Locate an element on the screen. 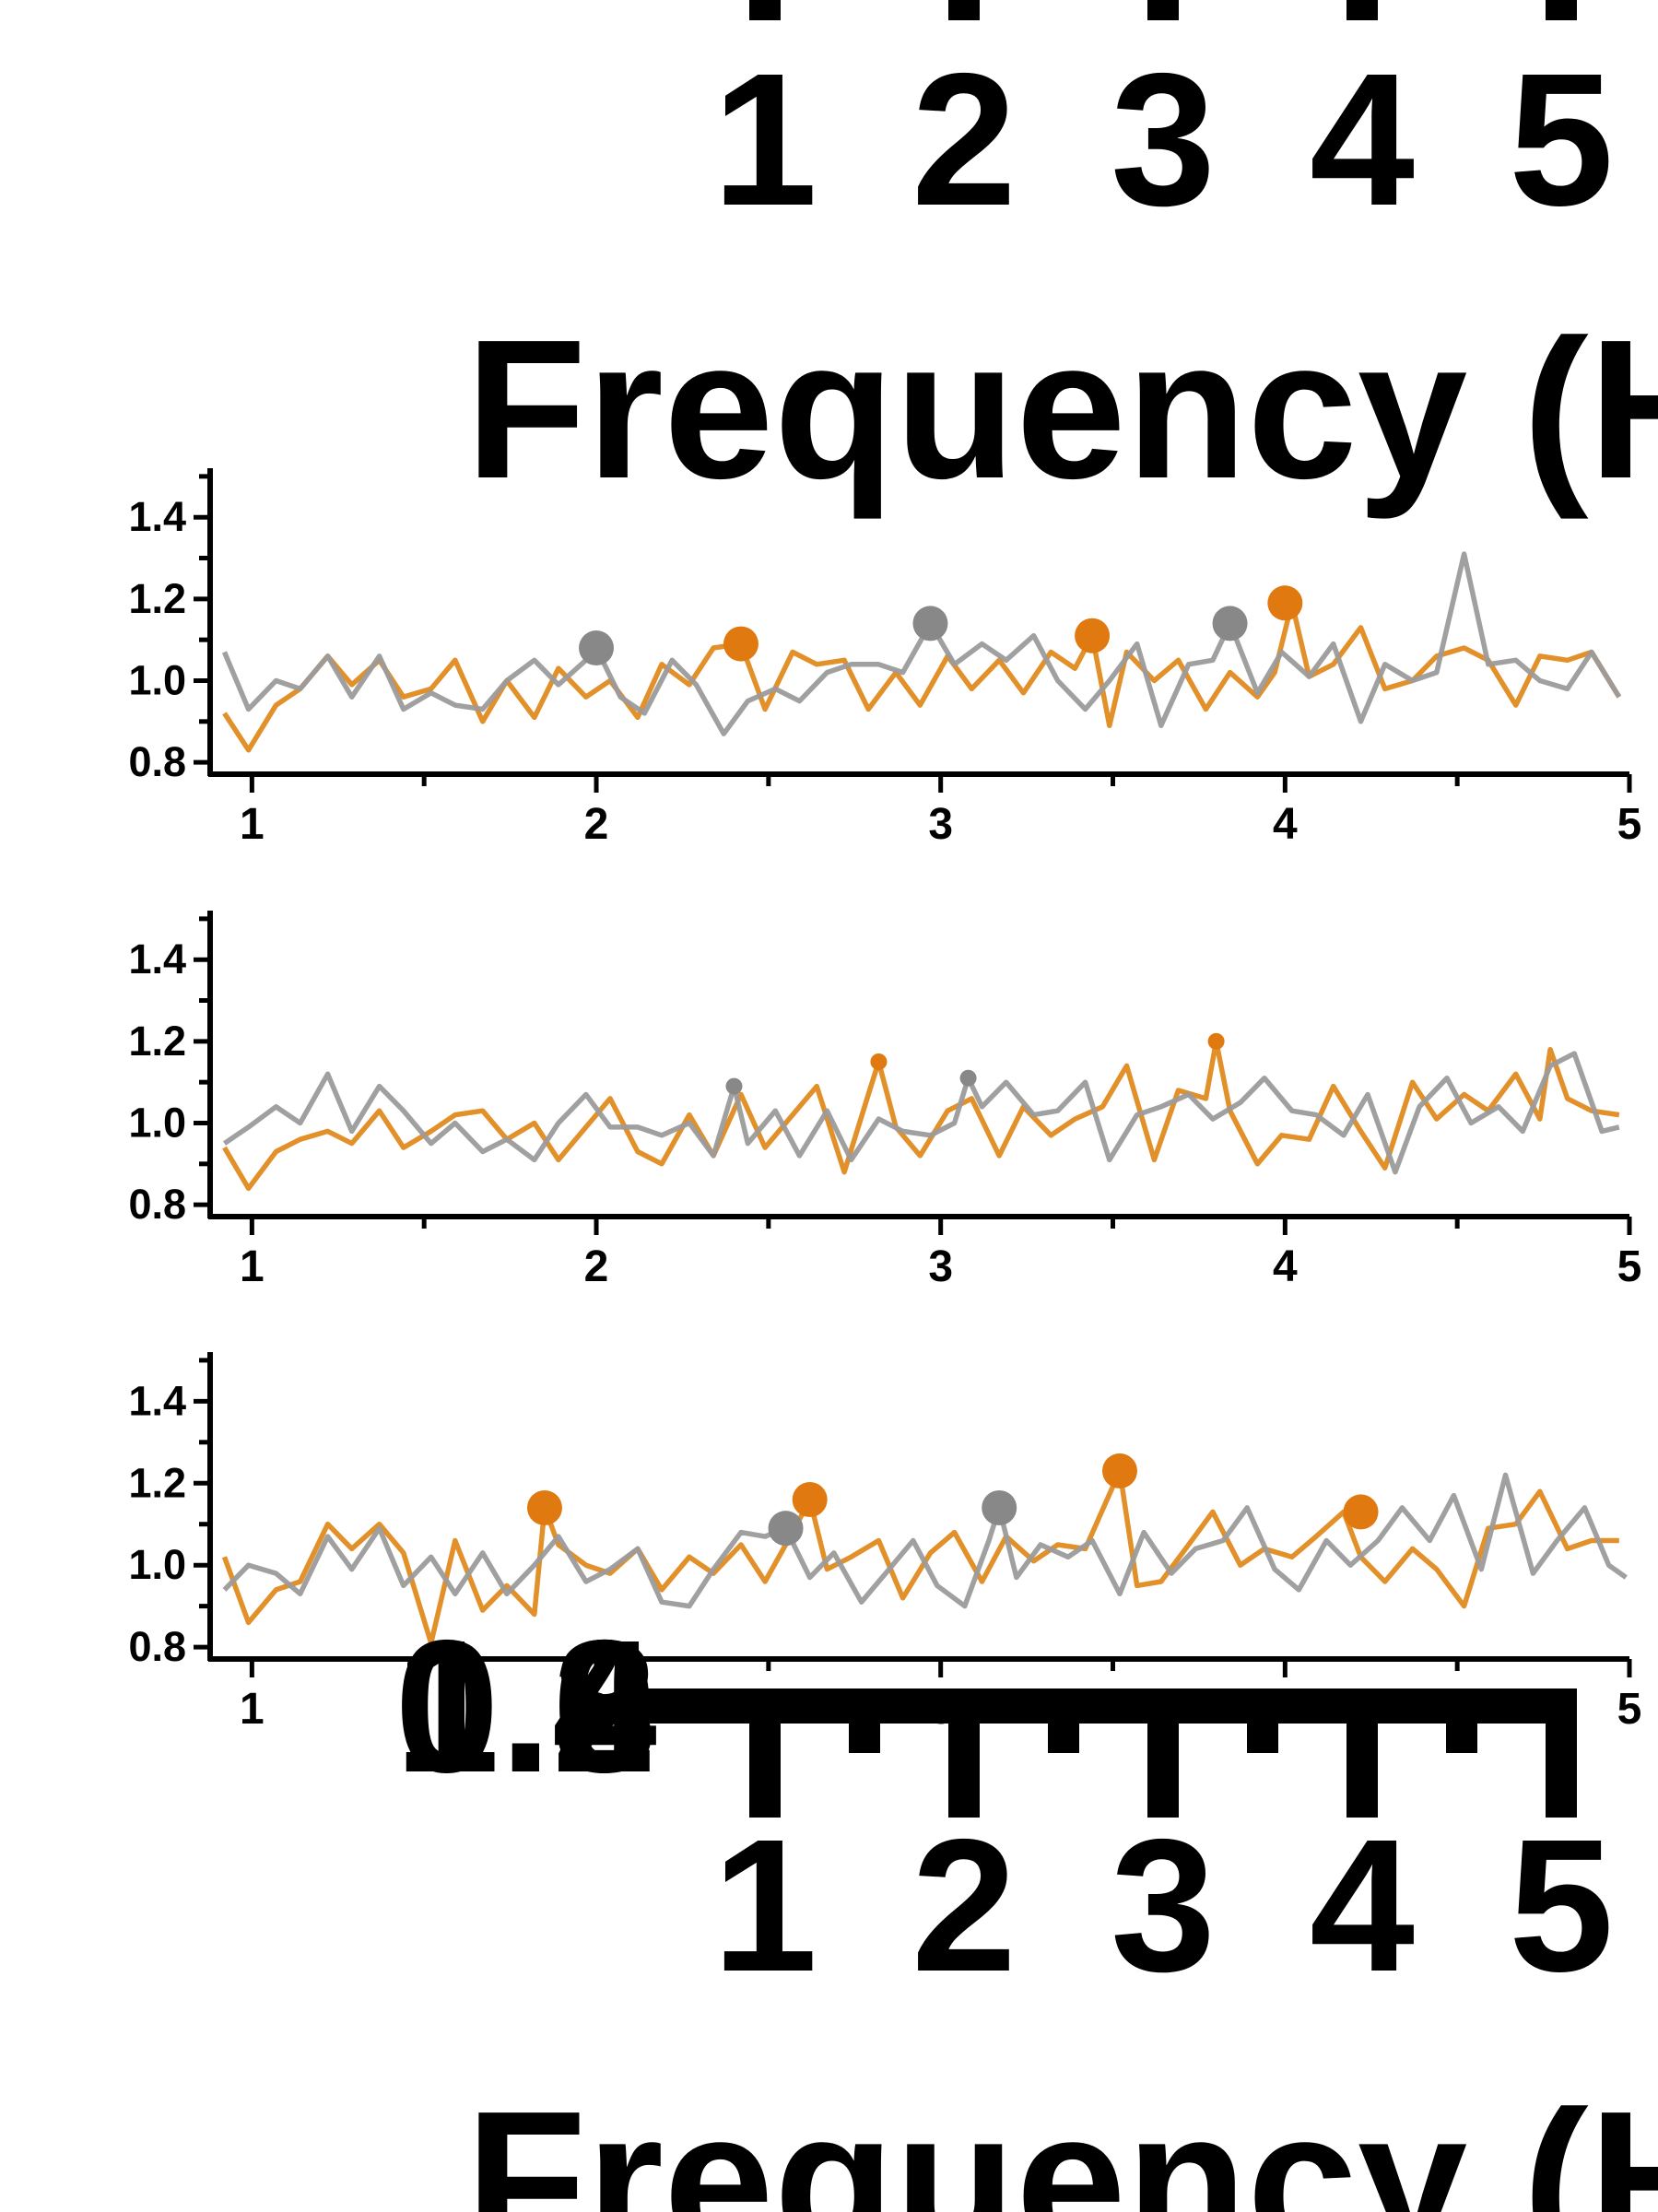 This screenshot has width=1658, height=2212. bg-bottom-ytick-label-overlap: 1.4 is located at coordinates (525, 1706).